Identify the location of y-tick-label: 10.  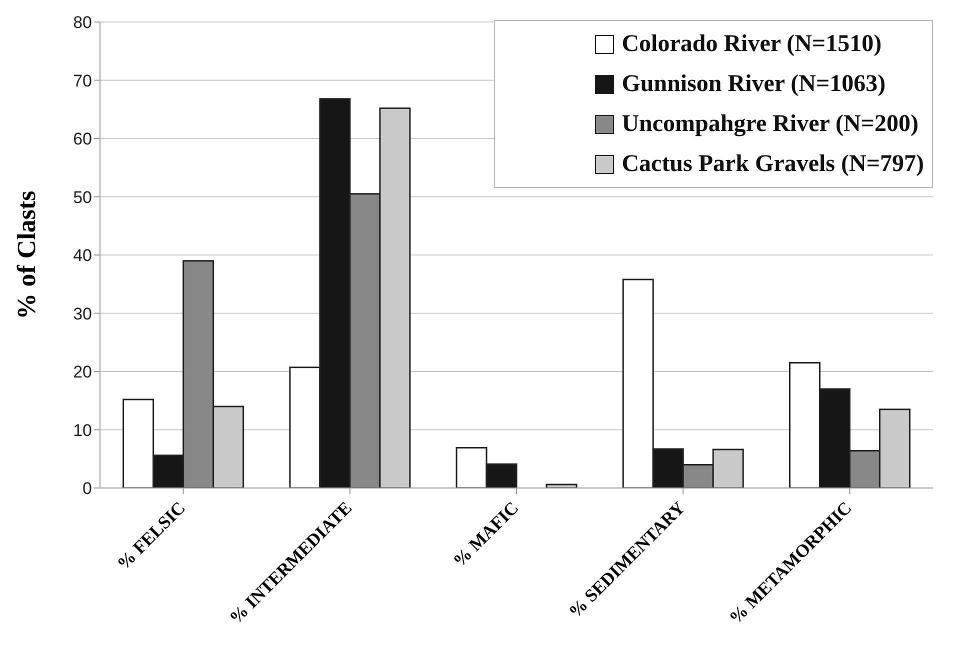
(82, 430).